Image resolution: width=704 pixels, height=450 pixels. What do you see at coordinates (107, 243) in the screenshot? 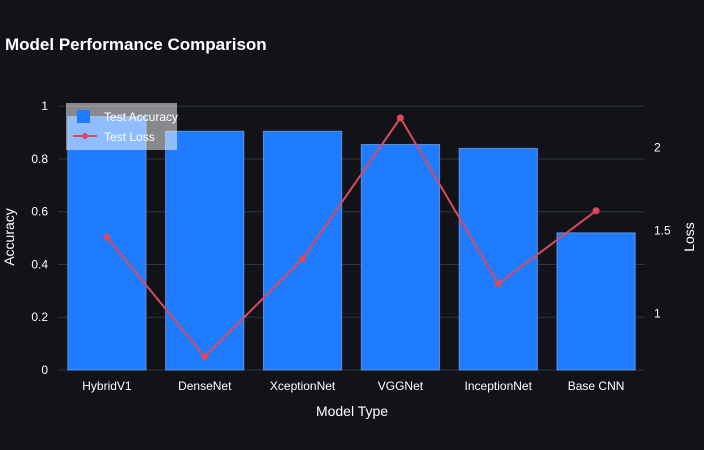
I see `bar-hybridv1` at bounding box center [107, 243].